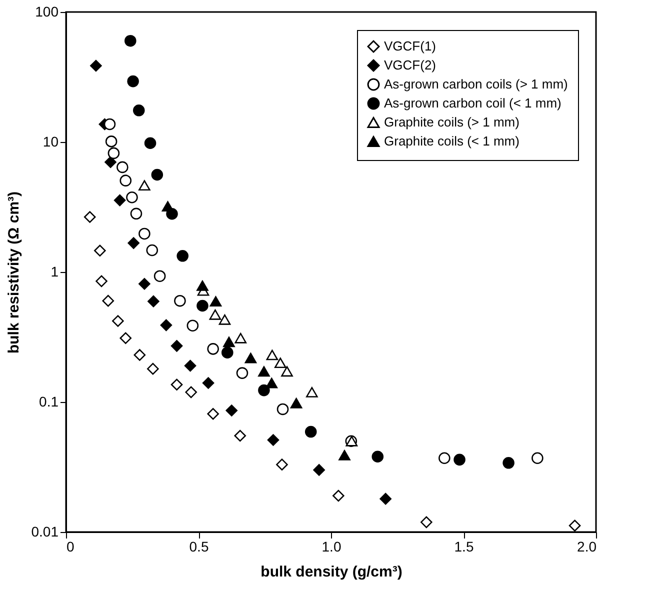 The width and height of the screenshot is (647, 601). I want to click on legend-label: As-grown carbon coil (< 1 mm), so click(473, 103).